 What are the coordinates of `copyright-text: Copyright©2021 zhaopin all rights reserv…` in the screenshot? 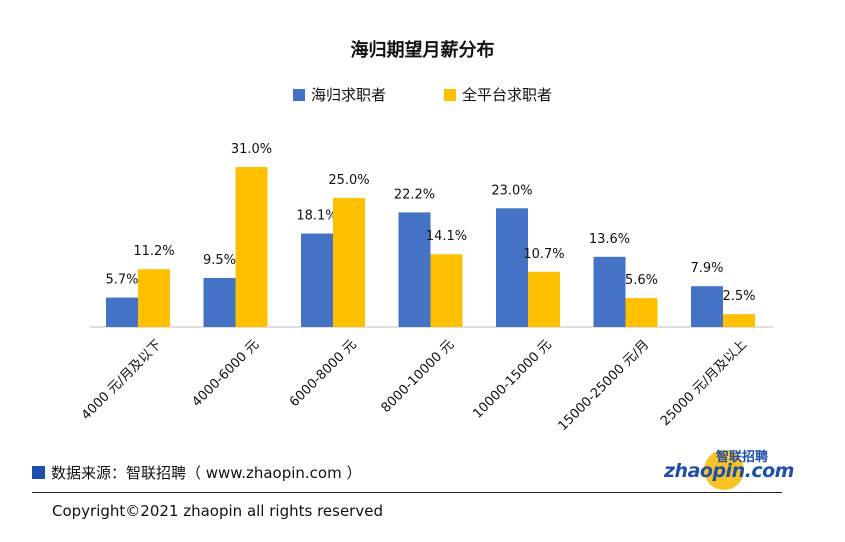 It's located at (217, 511).